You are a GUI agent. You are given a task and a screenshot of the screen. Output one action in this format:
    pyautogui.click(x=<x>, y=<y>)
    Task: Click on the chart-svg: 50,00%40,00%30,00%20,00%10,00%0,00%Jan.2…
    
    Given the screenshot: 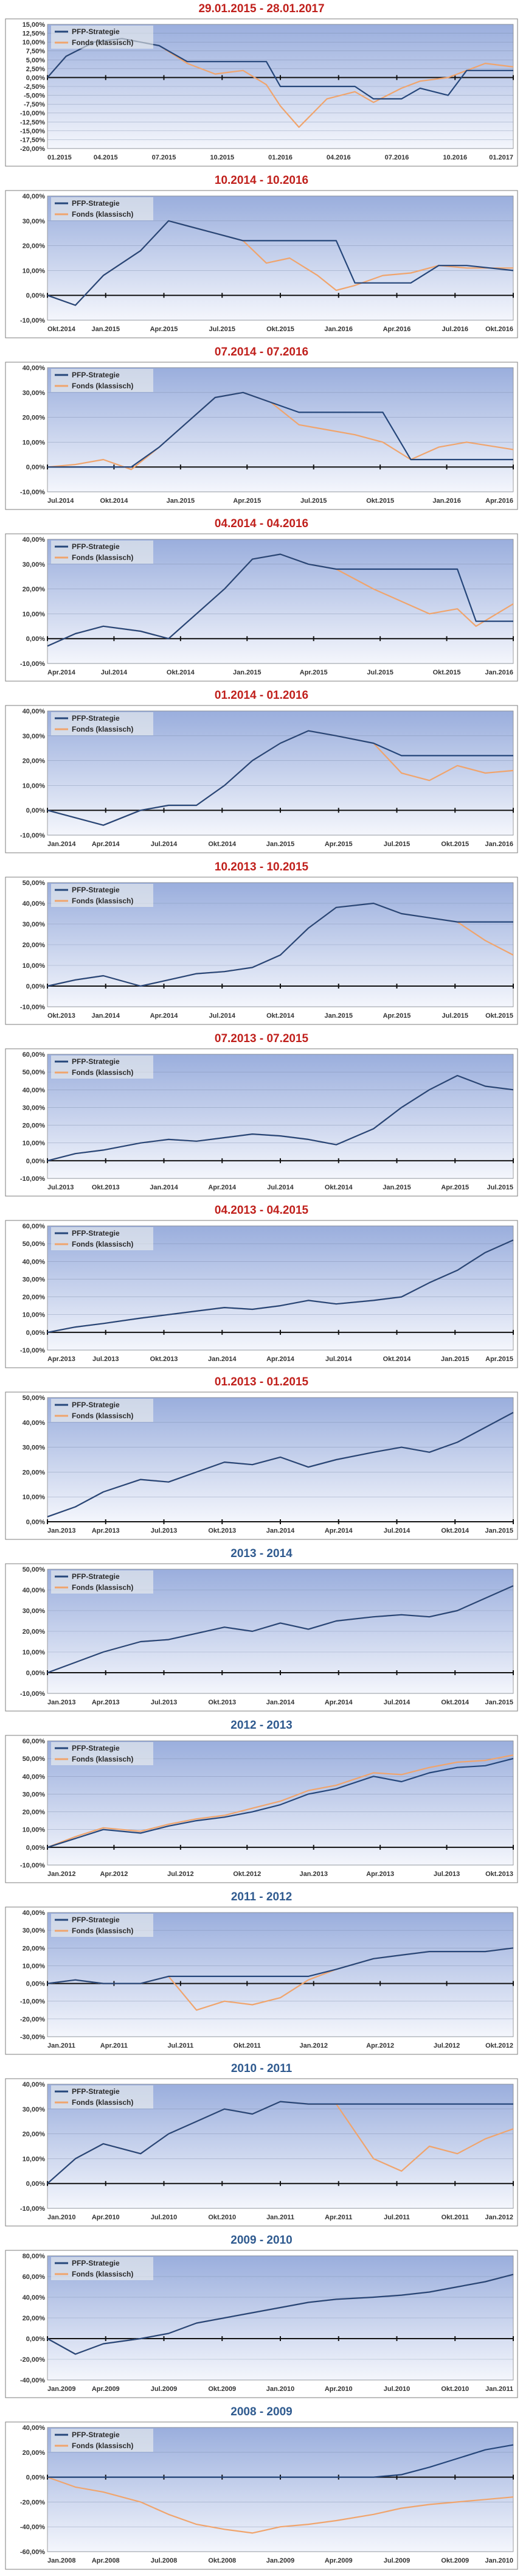 What is the action you would take?
    pyautogui.click(x=261, y=1465)
    